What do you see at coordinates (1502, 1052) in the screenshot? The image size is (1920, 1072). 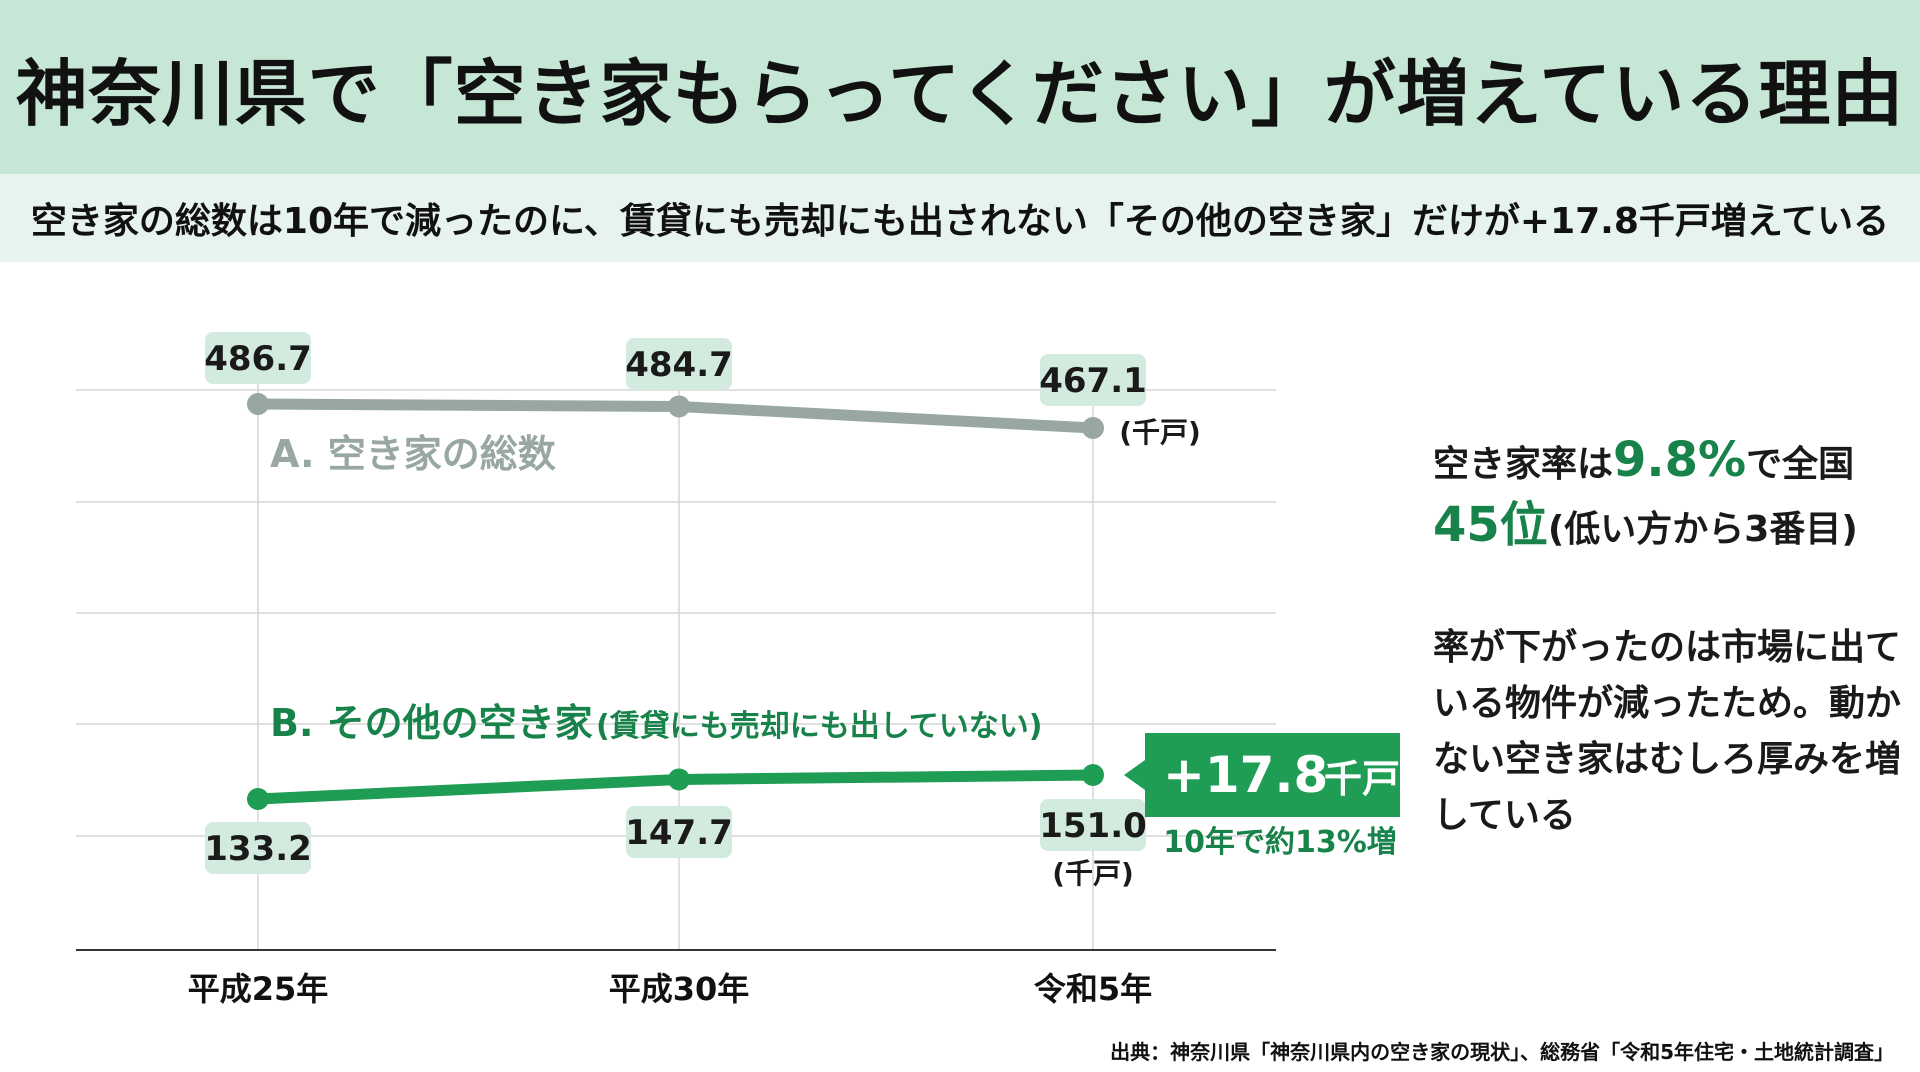 I see `source-note: 出典：神奈川県「神奈川県内の空き家の現状」、総務省「令和5年住宅・土地統計調査」` at bounding box center [1502, 1052].